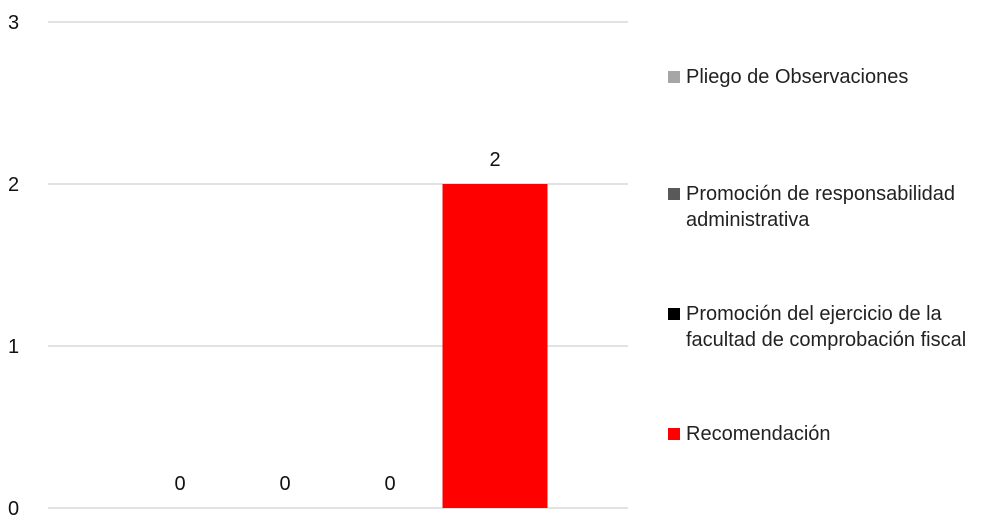  I want to click on legend-label-pliego: Pliego de Observaciones, so click(797, 77).